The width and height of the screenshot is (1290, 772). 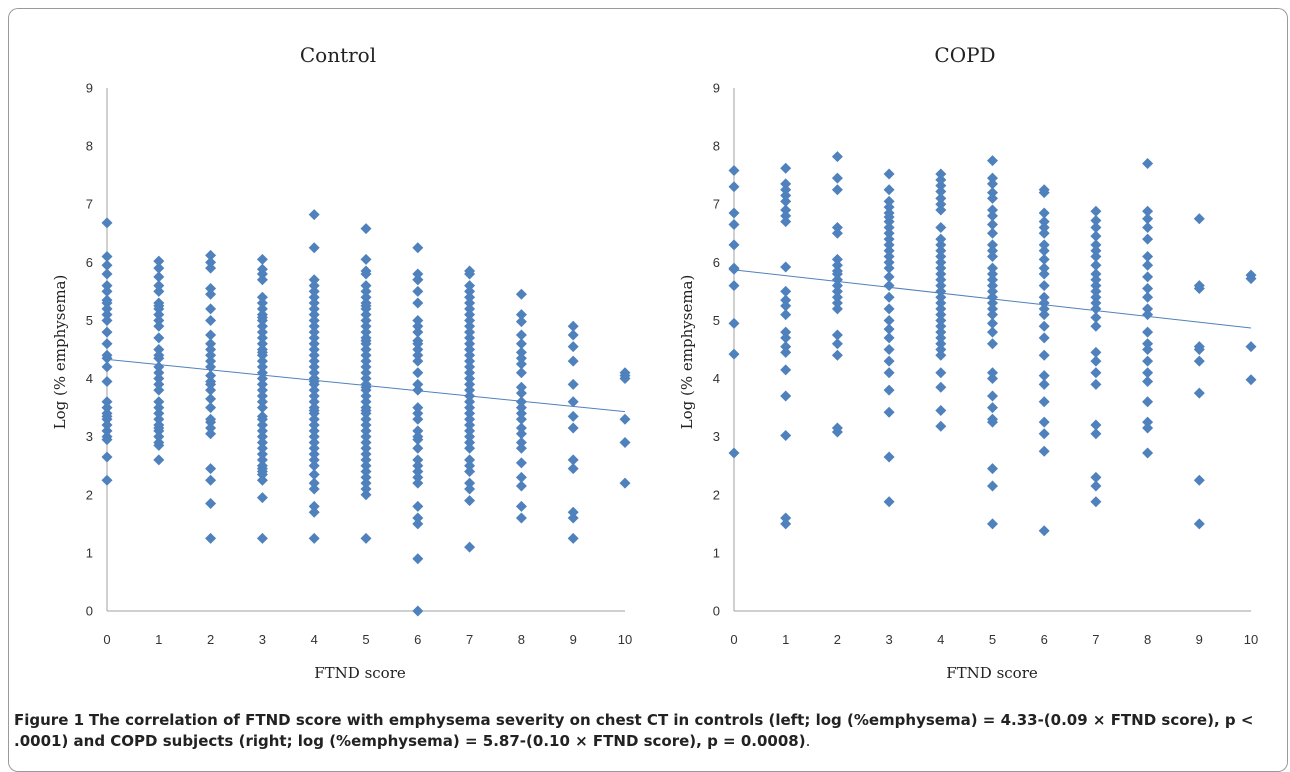 What do you see at coordinates (89, 436) in the screenshot?
I see `y-tick-label: 3` at bounding box center [89, 436].